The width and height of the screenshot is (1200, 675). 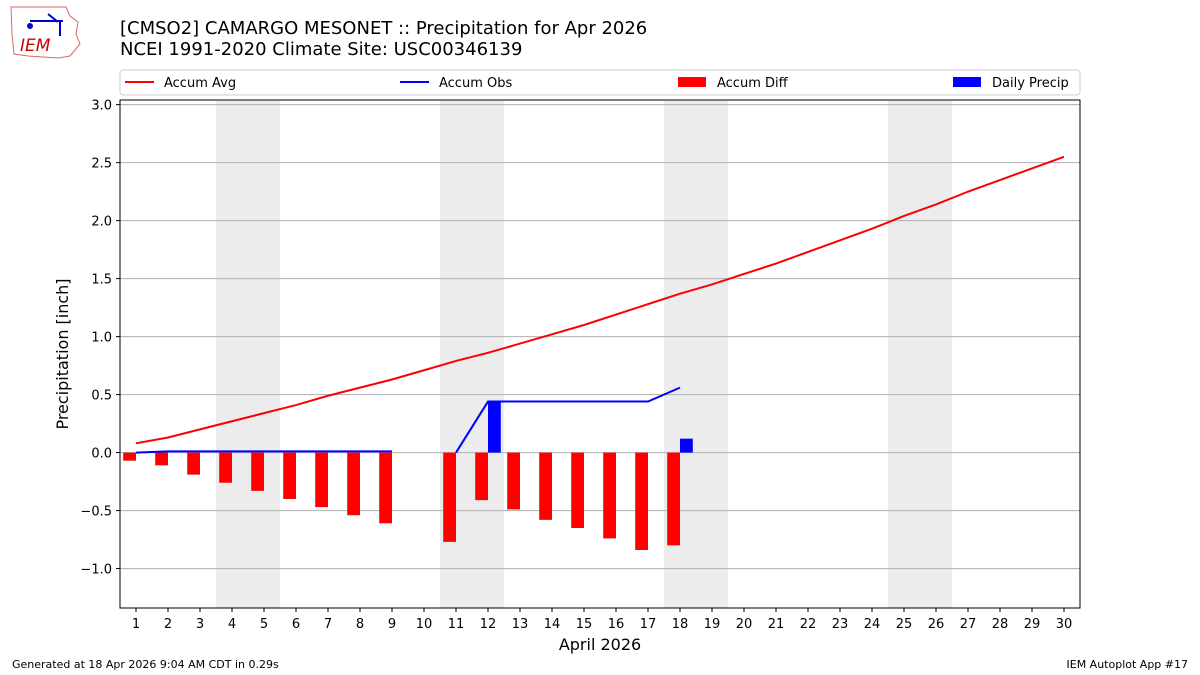 I want to click on chart-subtitle: NCEI 1991-2020 Climate Site: USC00346139, so click(x=321, y=49).